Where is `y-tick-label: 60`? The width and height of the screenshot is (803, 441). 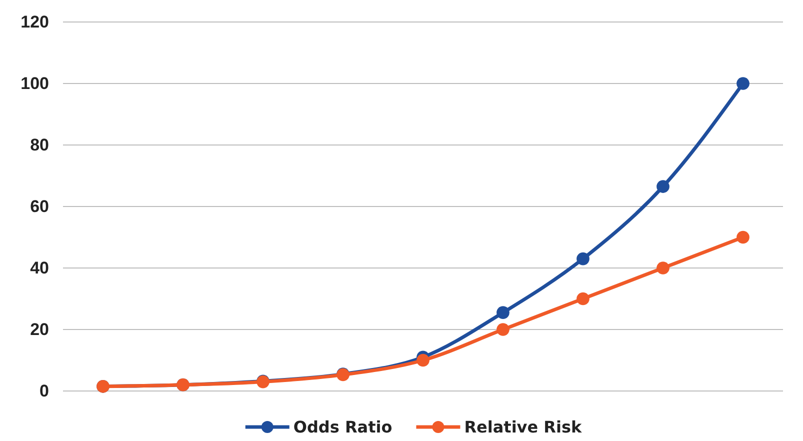 y-tick-label: 60 is located at coordinates (39, 206).